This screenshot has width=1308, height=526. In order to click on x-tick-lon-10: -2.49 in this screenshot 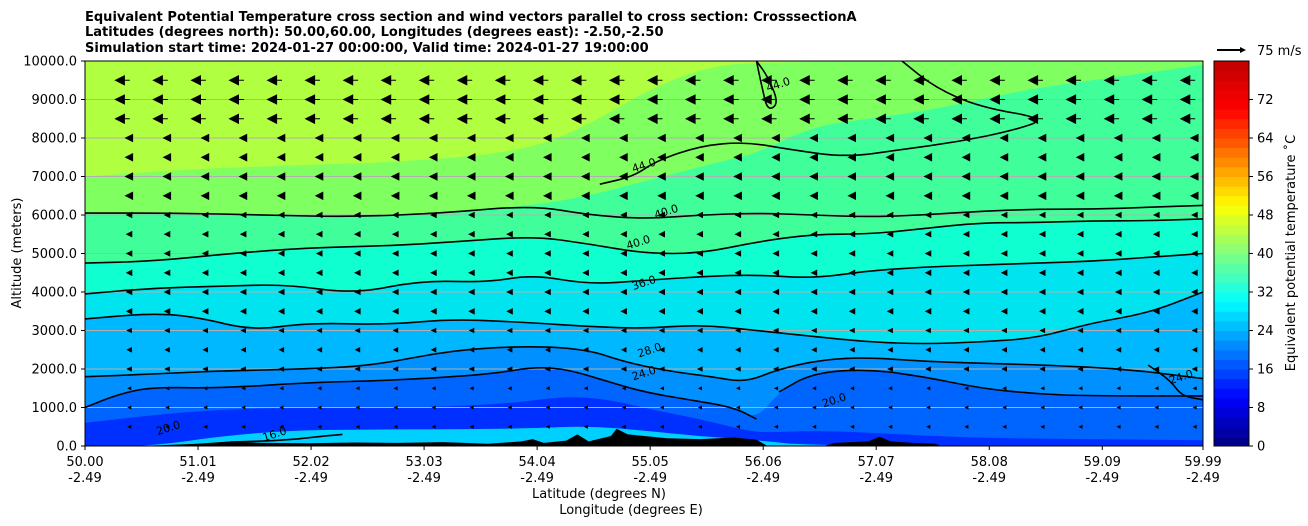, I will do `click(1203, 478)`.